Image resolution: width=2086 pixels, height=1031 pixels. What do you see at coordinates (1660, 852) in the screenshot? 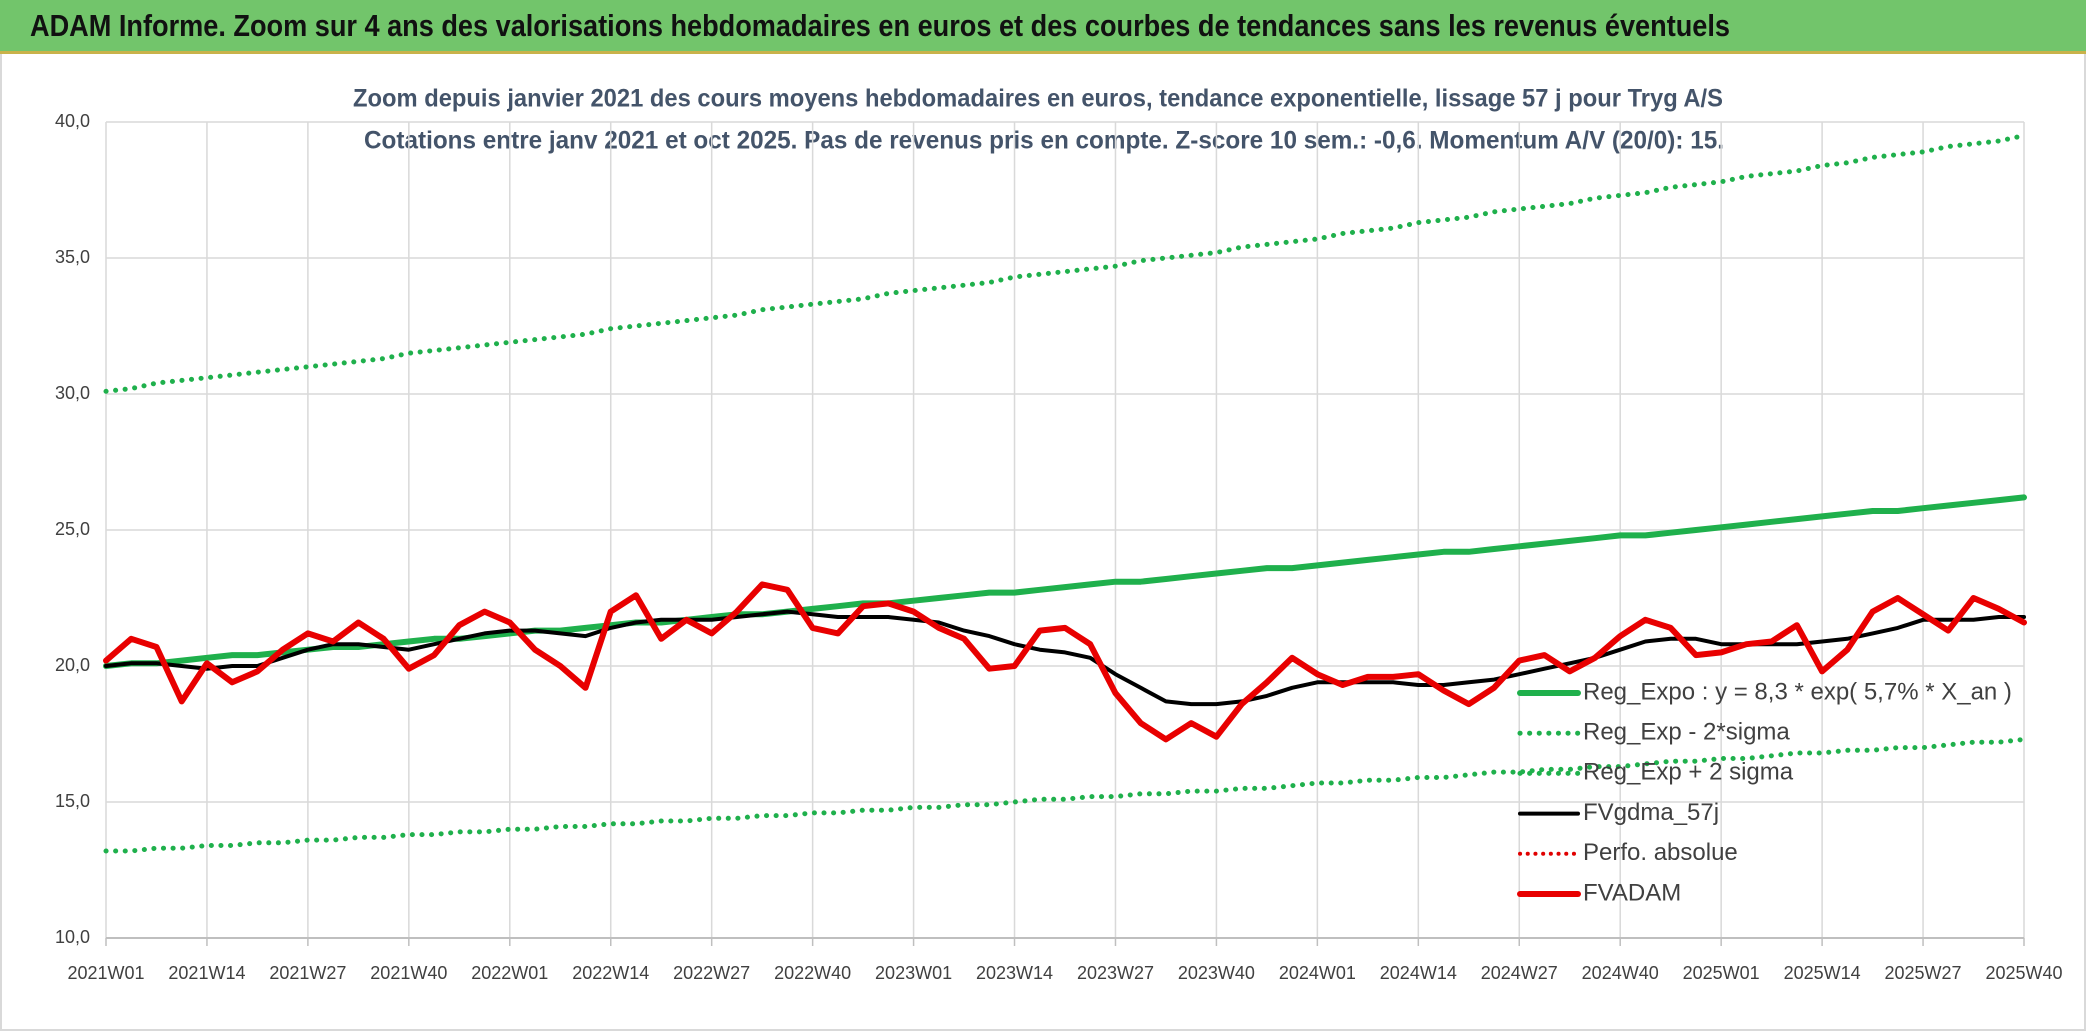
I see `legend-label: Perfo. absolue` at bounding box center [1660, 852].